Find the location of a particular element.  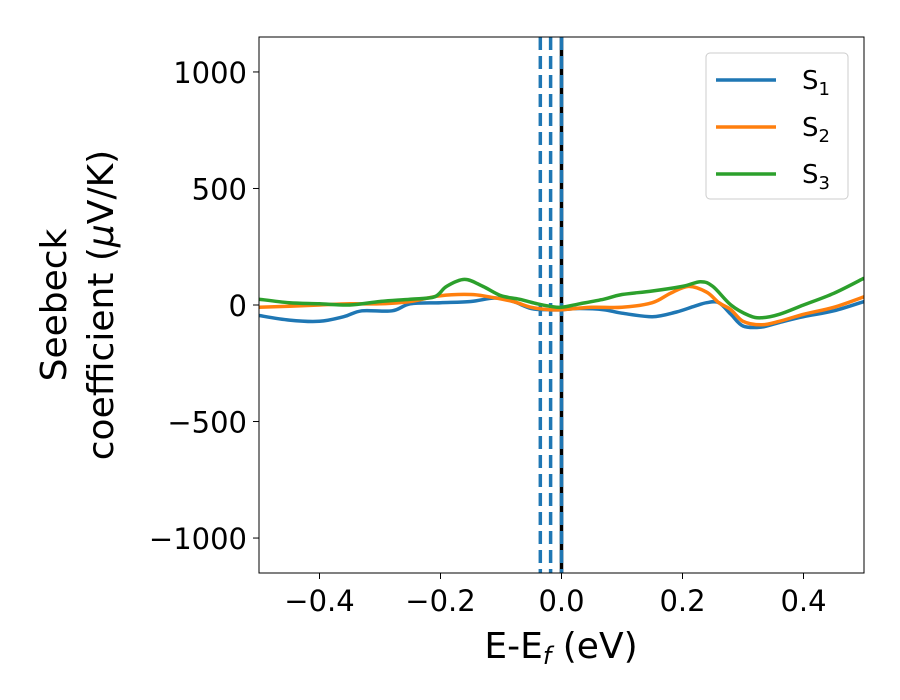

y-axis-label-line1: Seebeck is located at coordinates (54, 304).